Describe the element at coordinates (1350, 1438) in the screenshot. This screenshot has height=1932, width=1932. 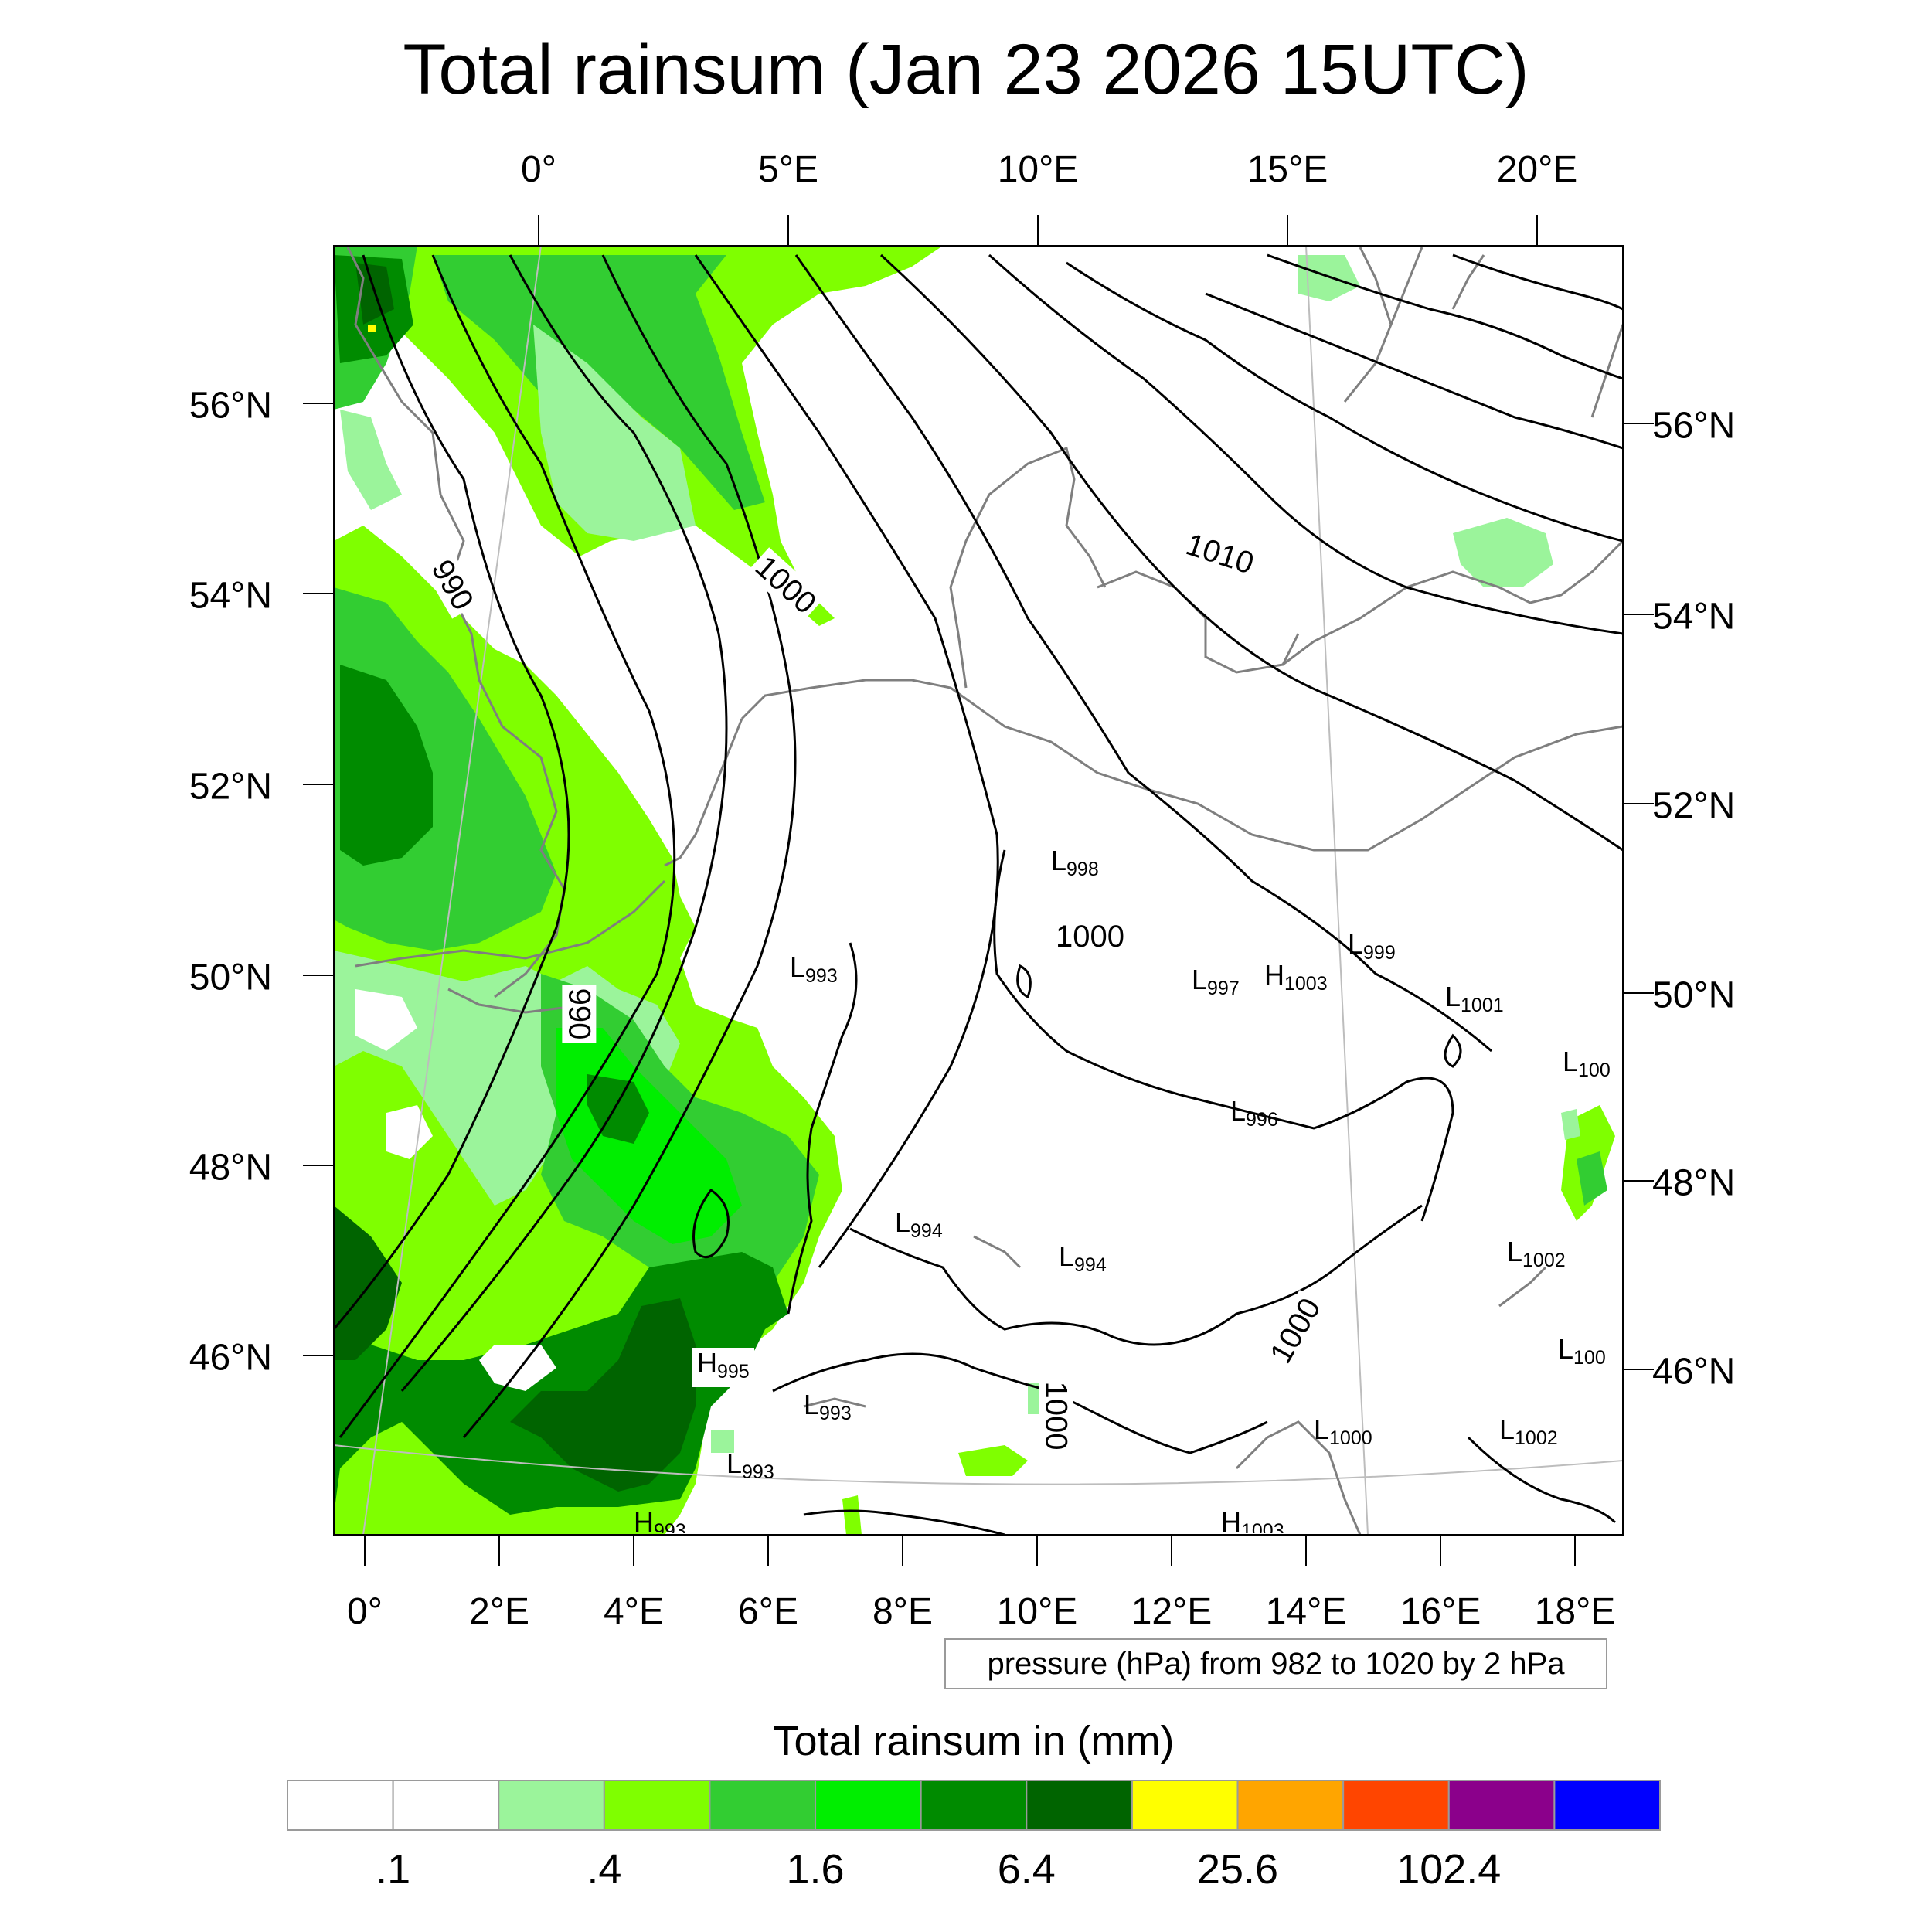
I see `pressure-center-value: 1000` at that location.